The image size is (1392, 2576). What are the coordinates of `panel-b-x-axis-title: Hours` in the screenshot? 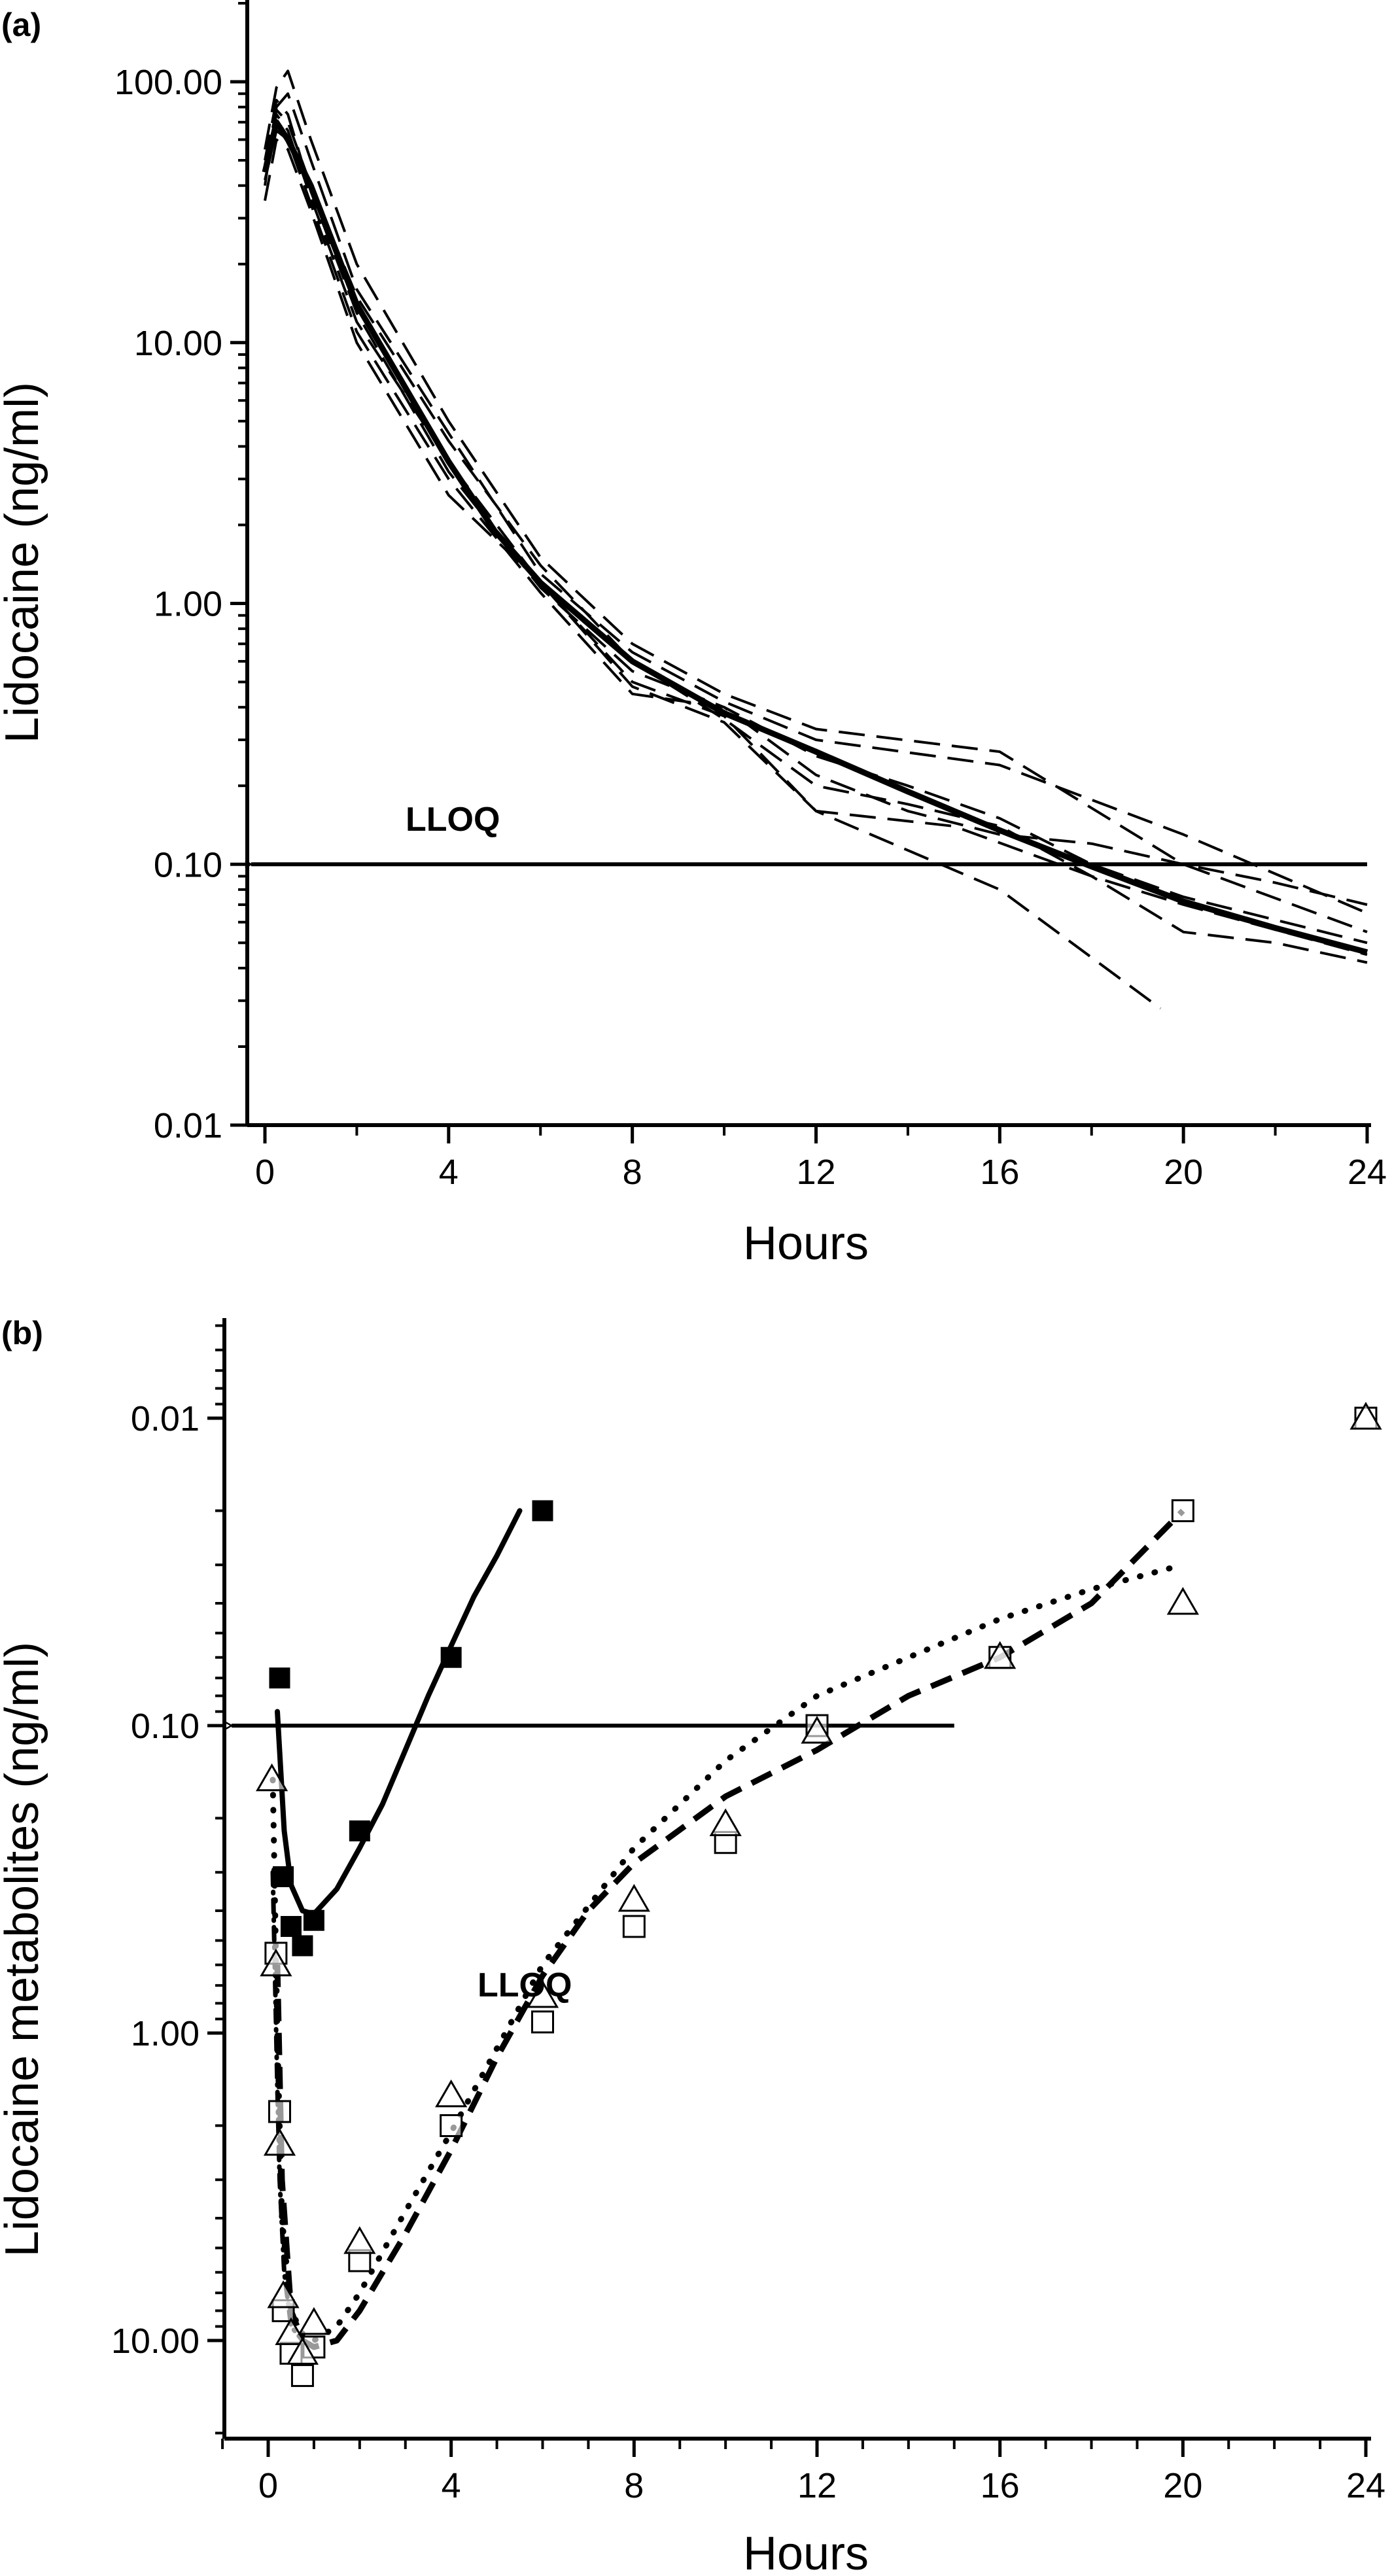 It's located at (806, 2552).